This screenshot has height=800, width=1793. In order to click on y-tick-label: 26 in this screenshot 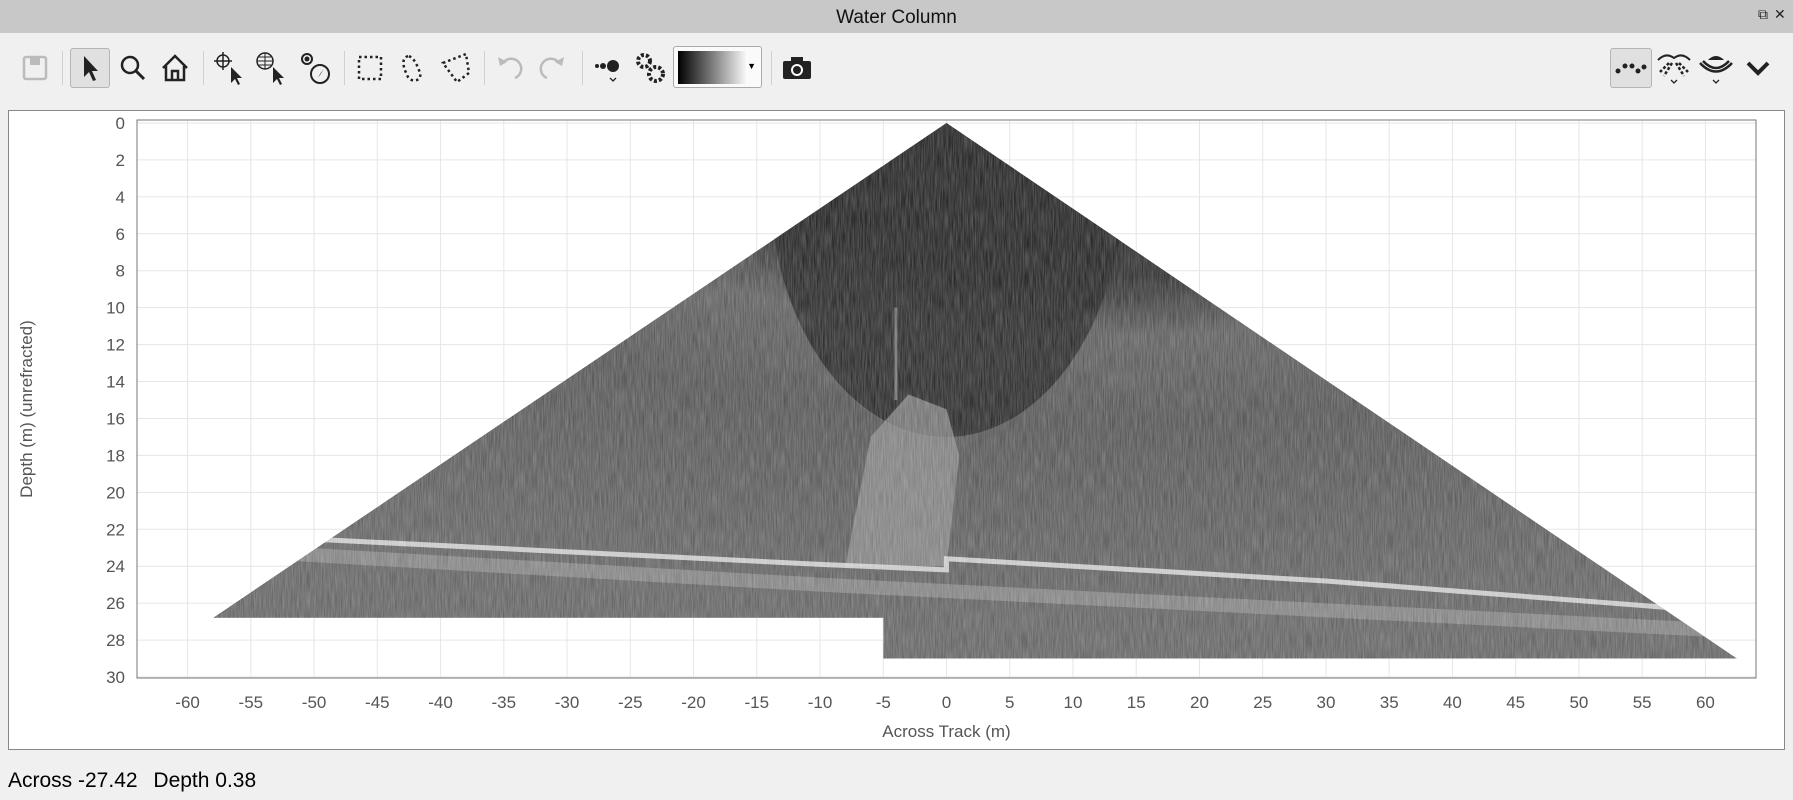, I will do `click(115, 603)`.